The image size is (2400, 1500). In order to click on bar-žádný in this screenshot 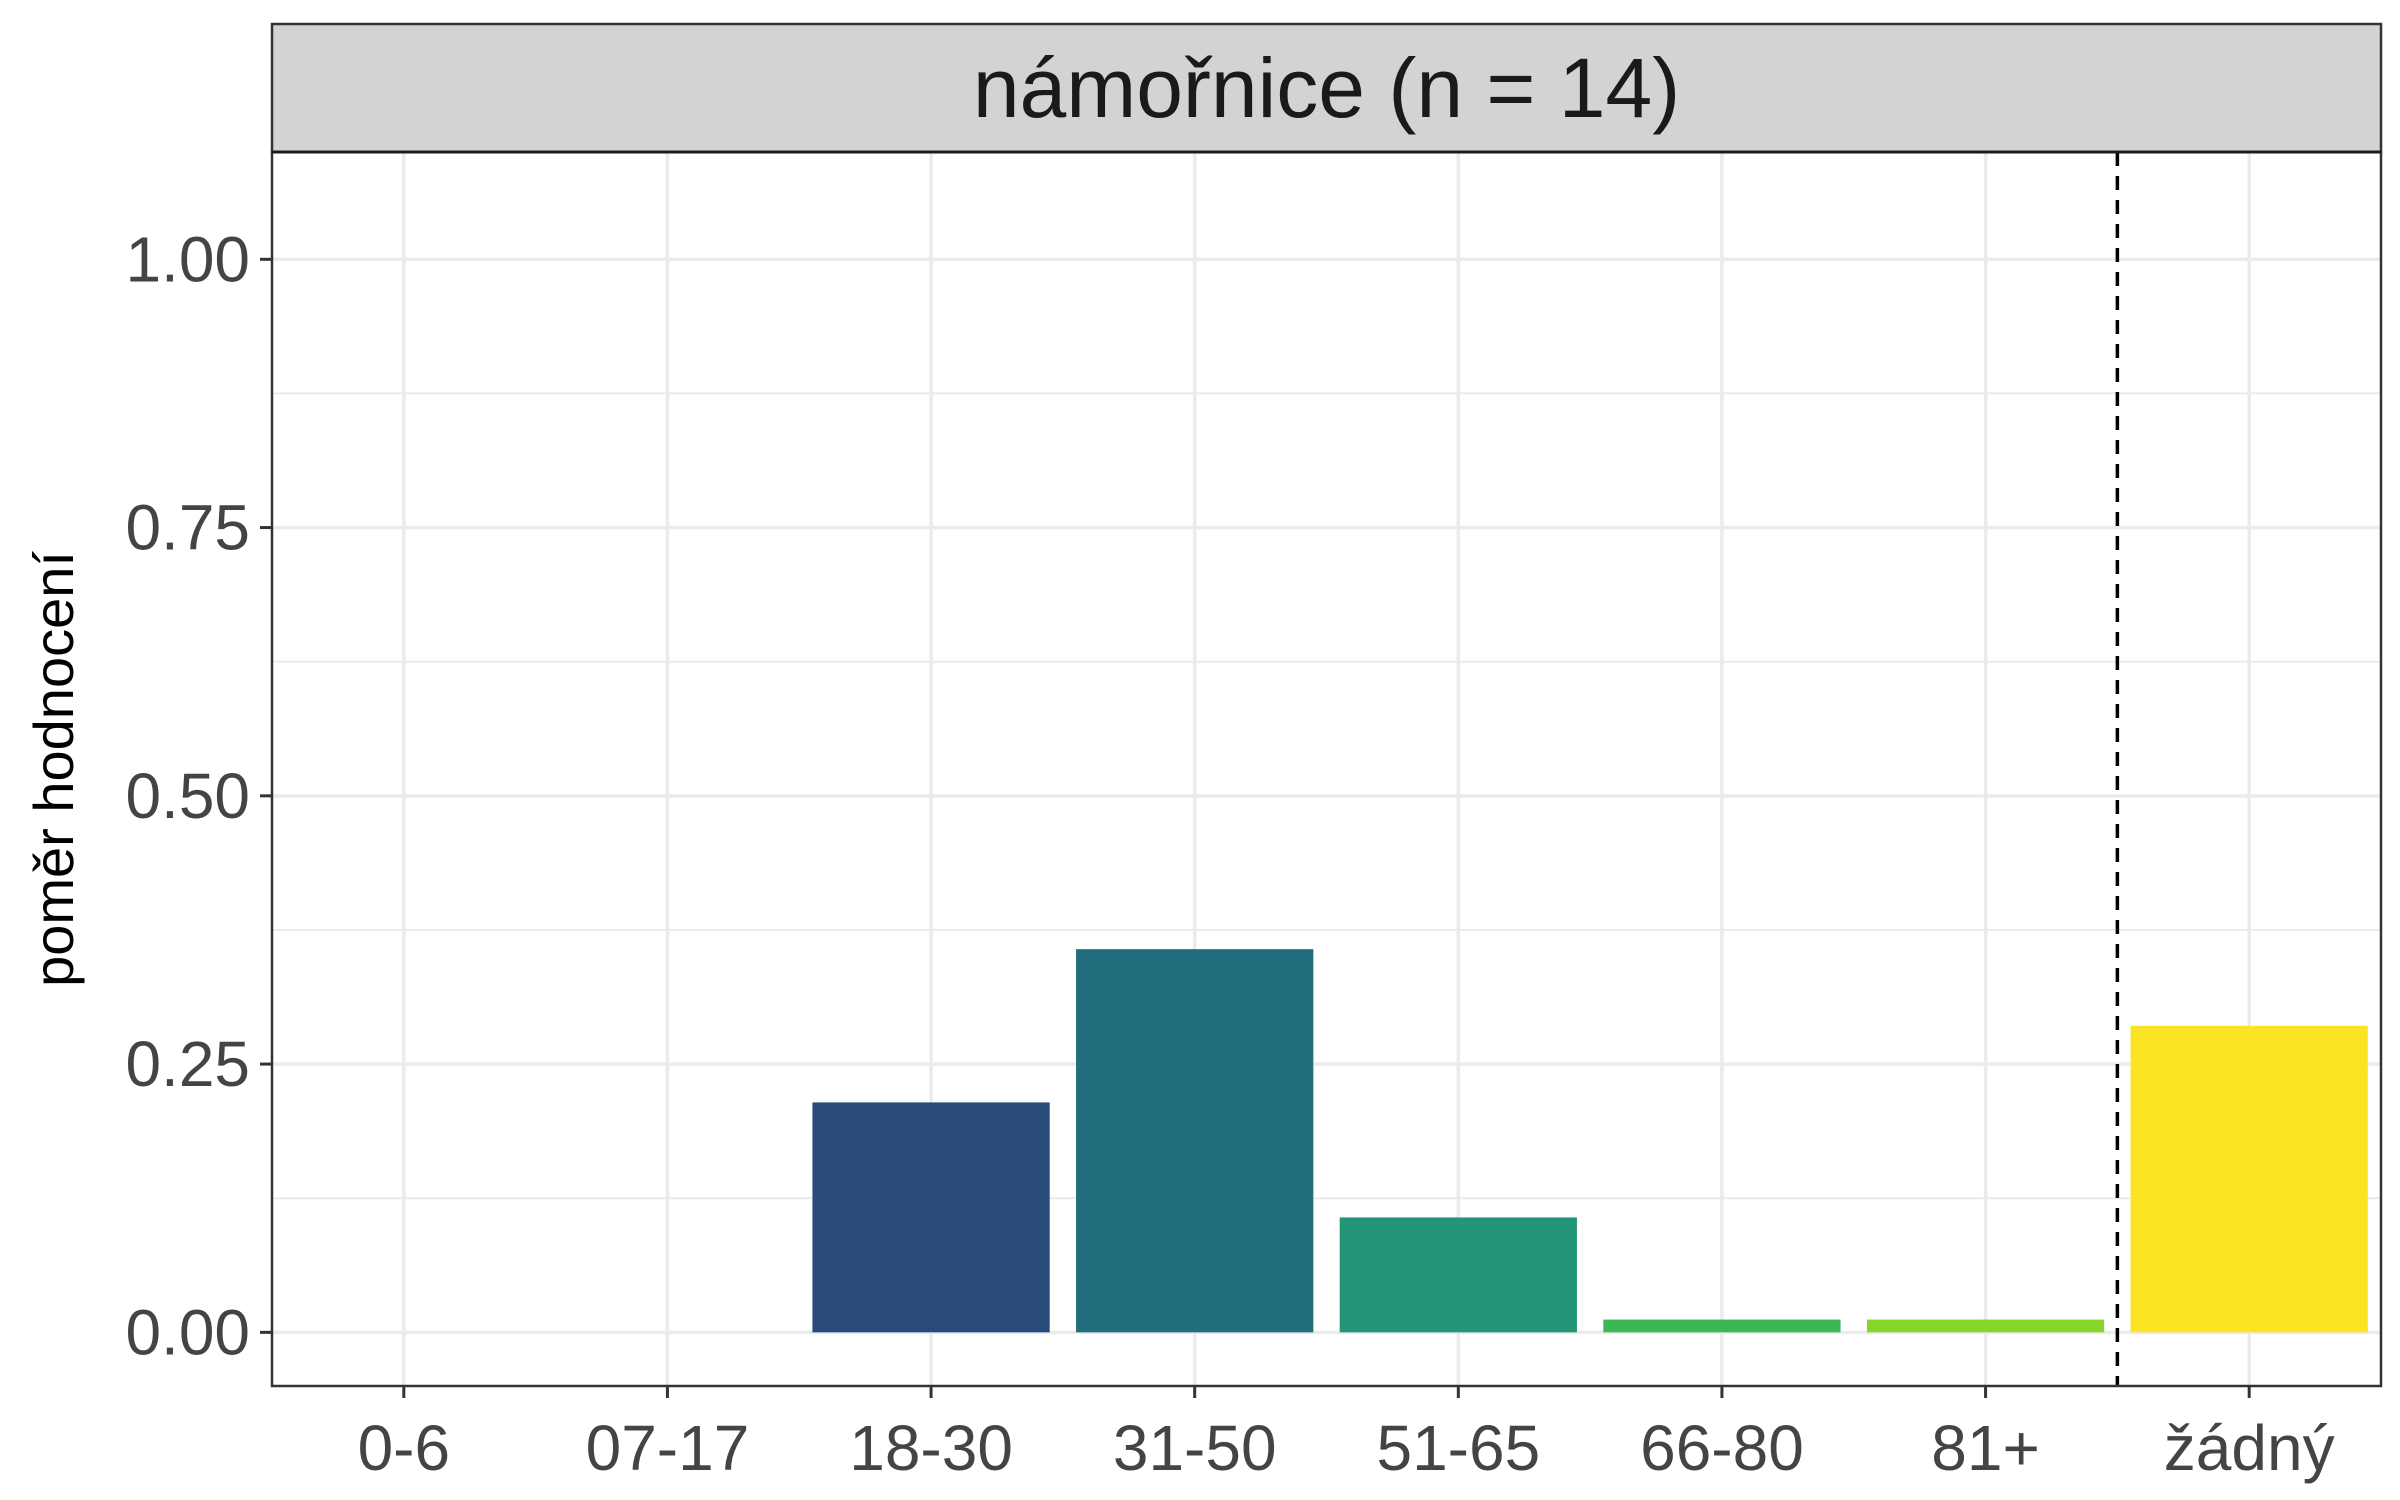, I will do `click(2249, 1179)`.